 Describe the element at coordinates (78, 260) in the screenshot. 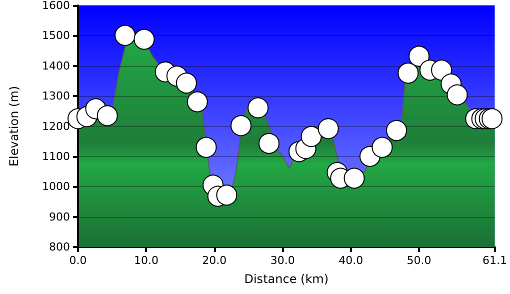

I see `x-tick-label: 0.0` at that location.